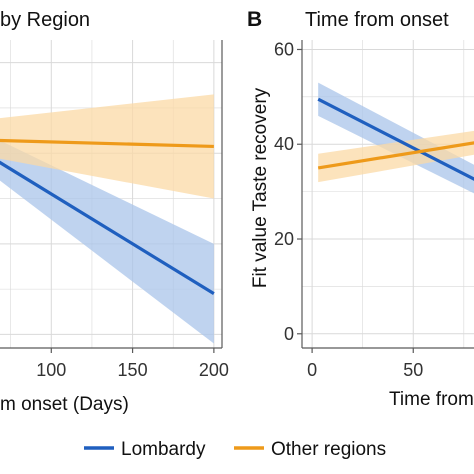 The height and width of the screenshot is (474, 474). I want to click on y-tick-label: 0, so click(289, 334).